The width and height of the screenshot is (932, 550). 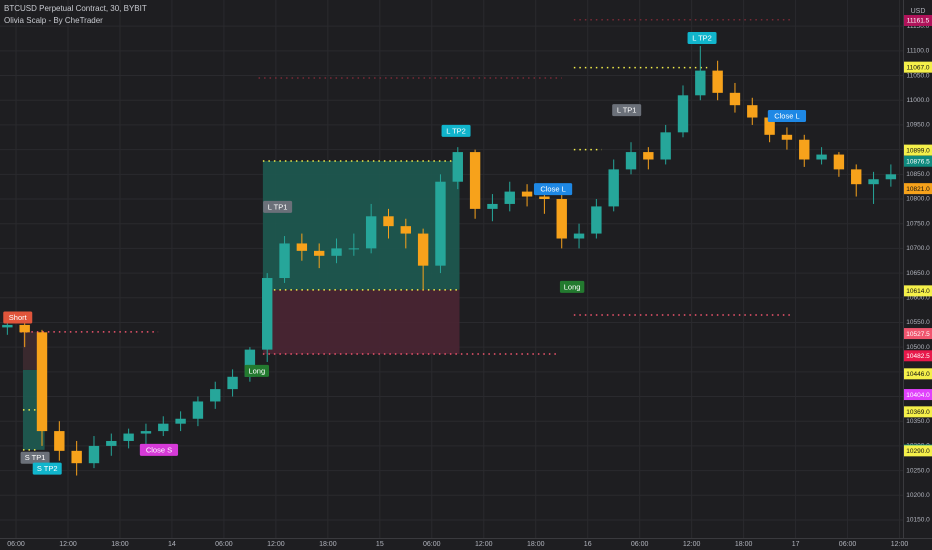 I want to click on signal-label: Close S, so click(x=159, y=449).